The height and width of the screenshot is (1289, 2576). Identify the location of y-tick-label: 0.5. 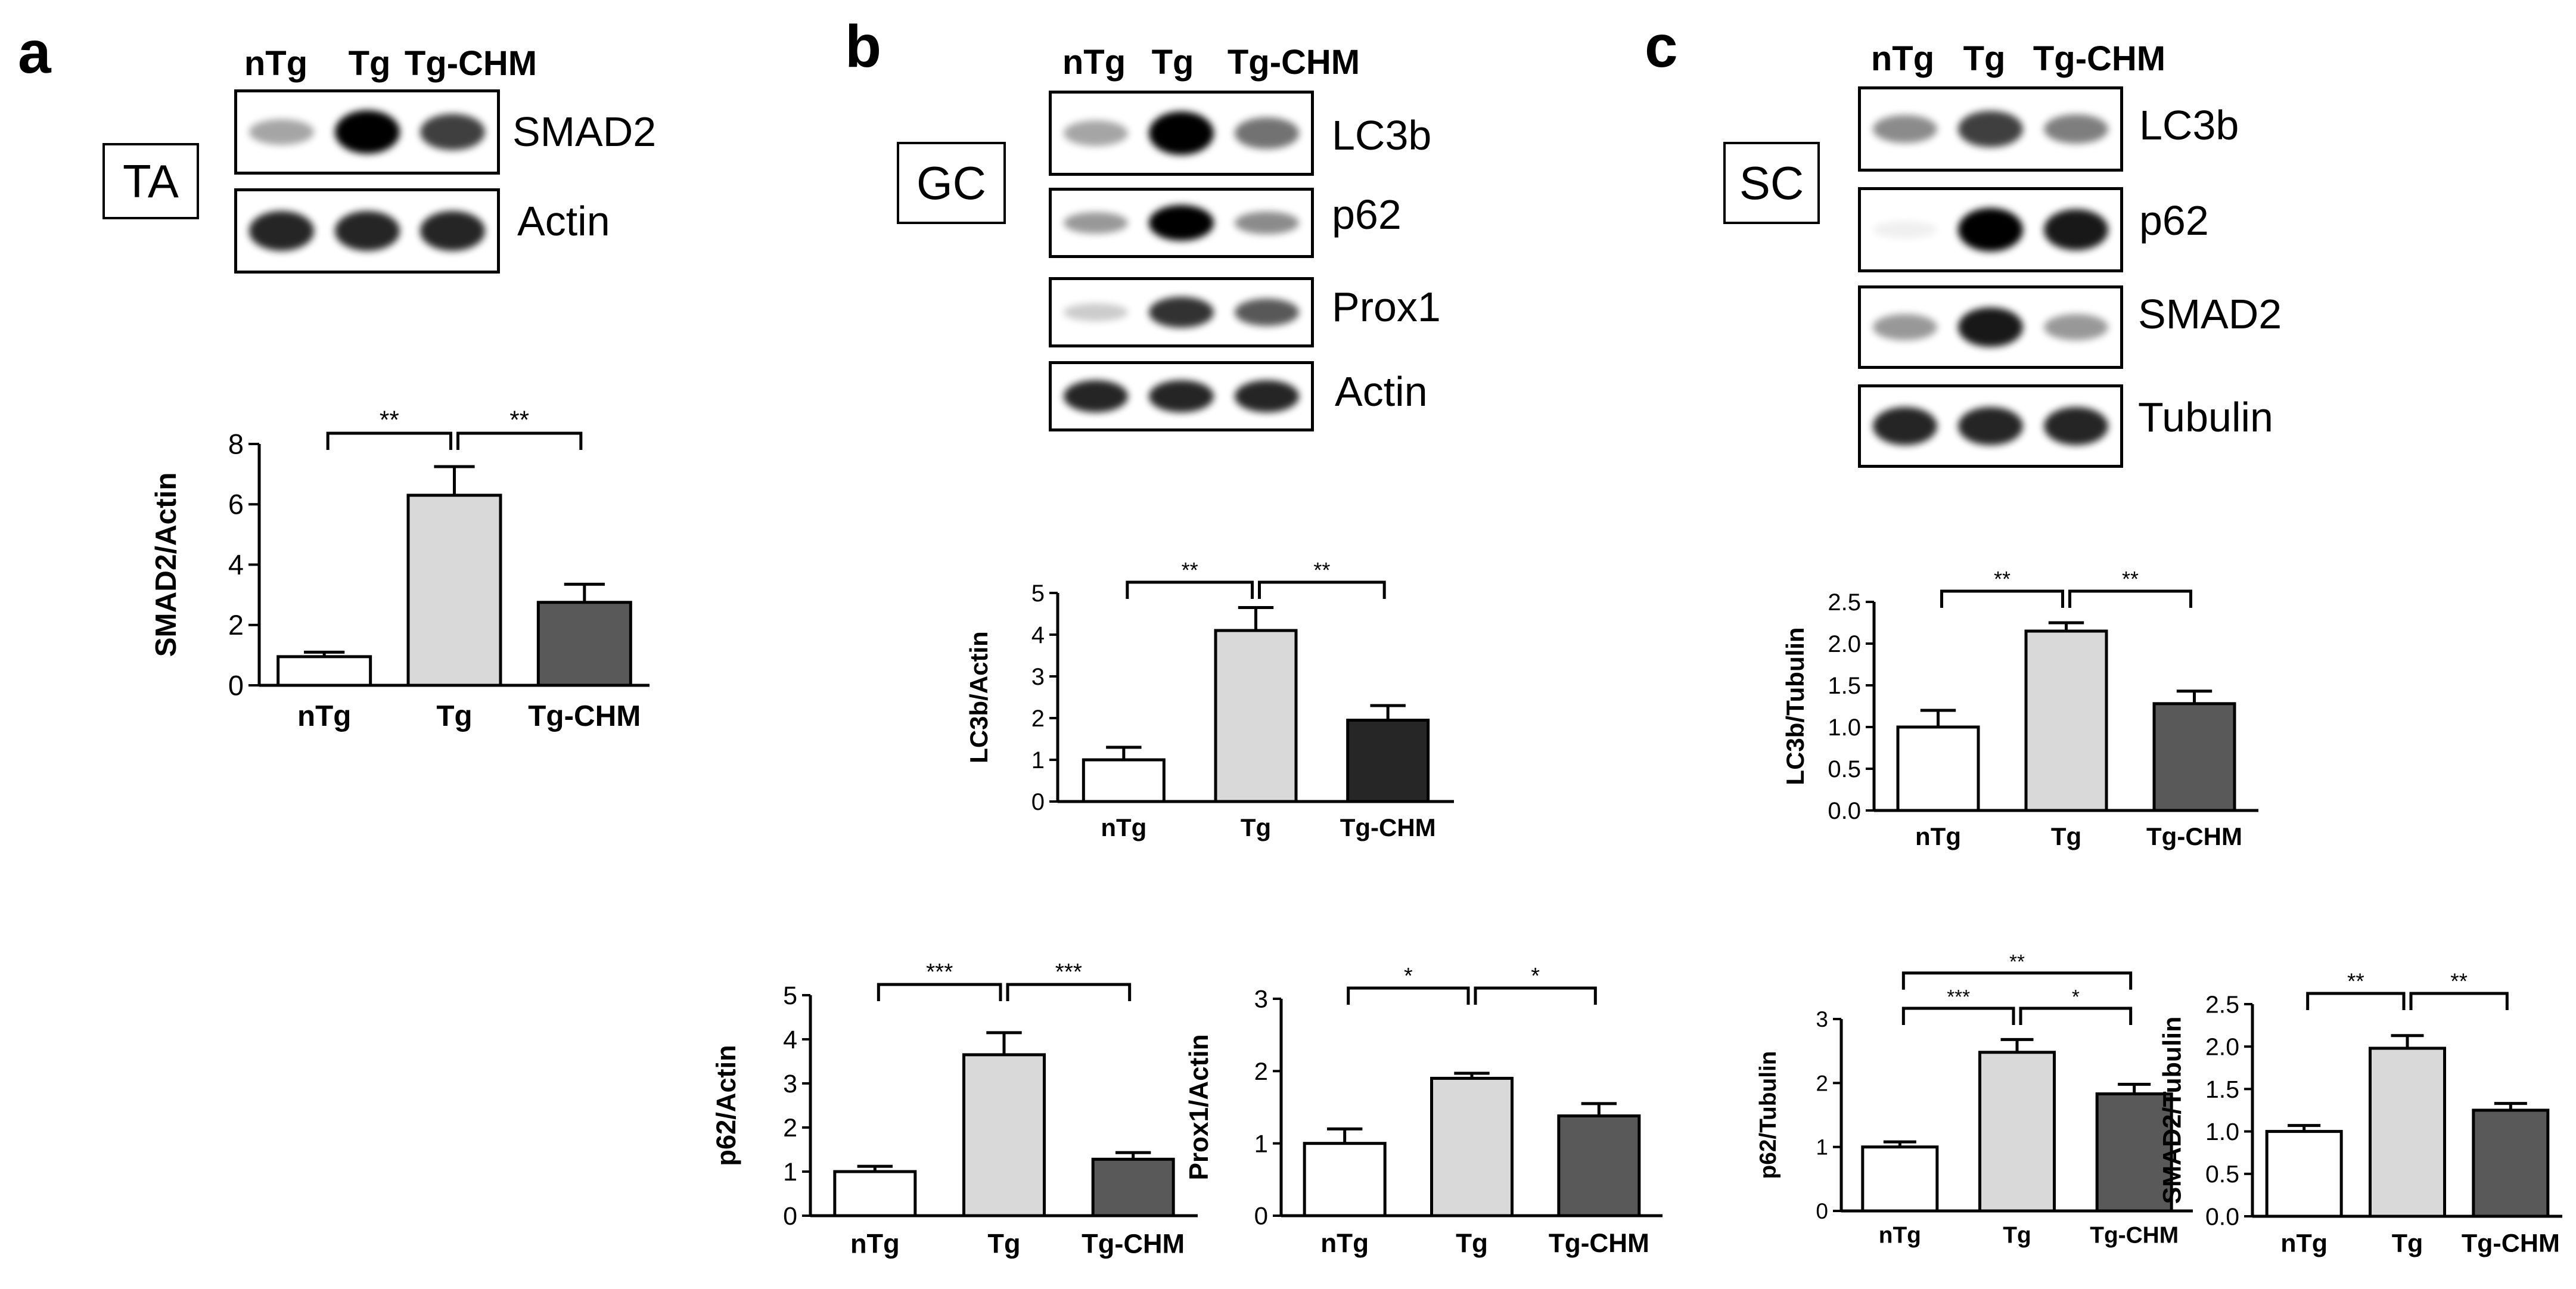
(1844, 769).